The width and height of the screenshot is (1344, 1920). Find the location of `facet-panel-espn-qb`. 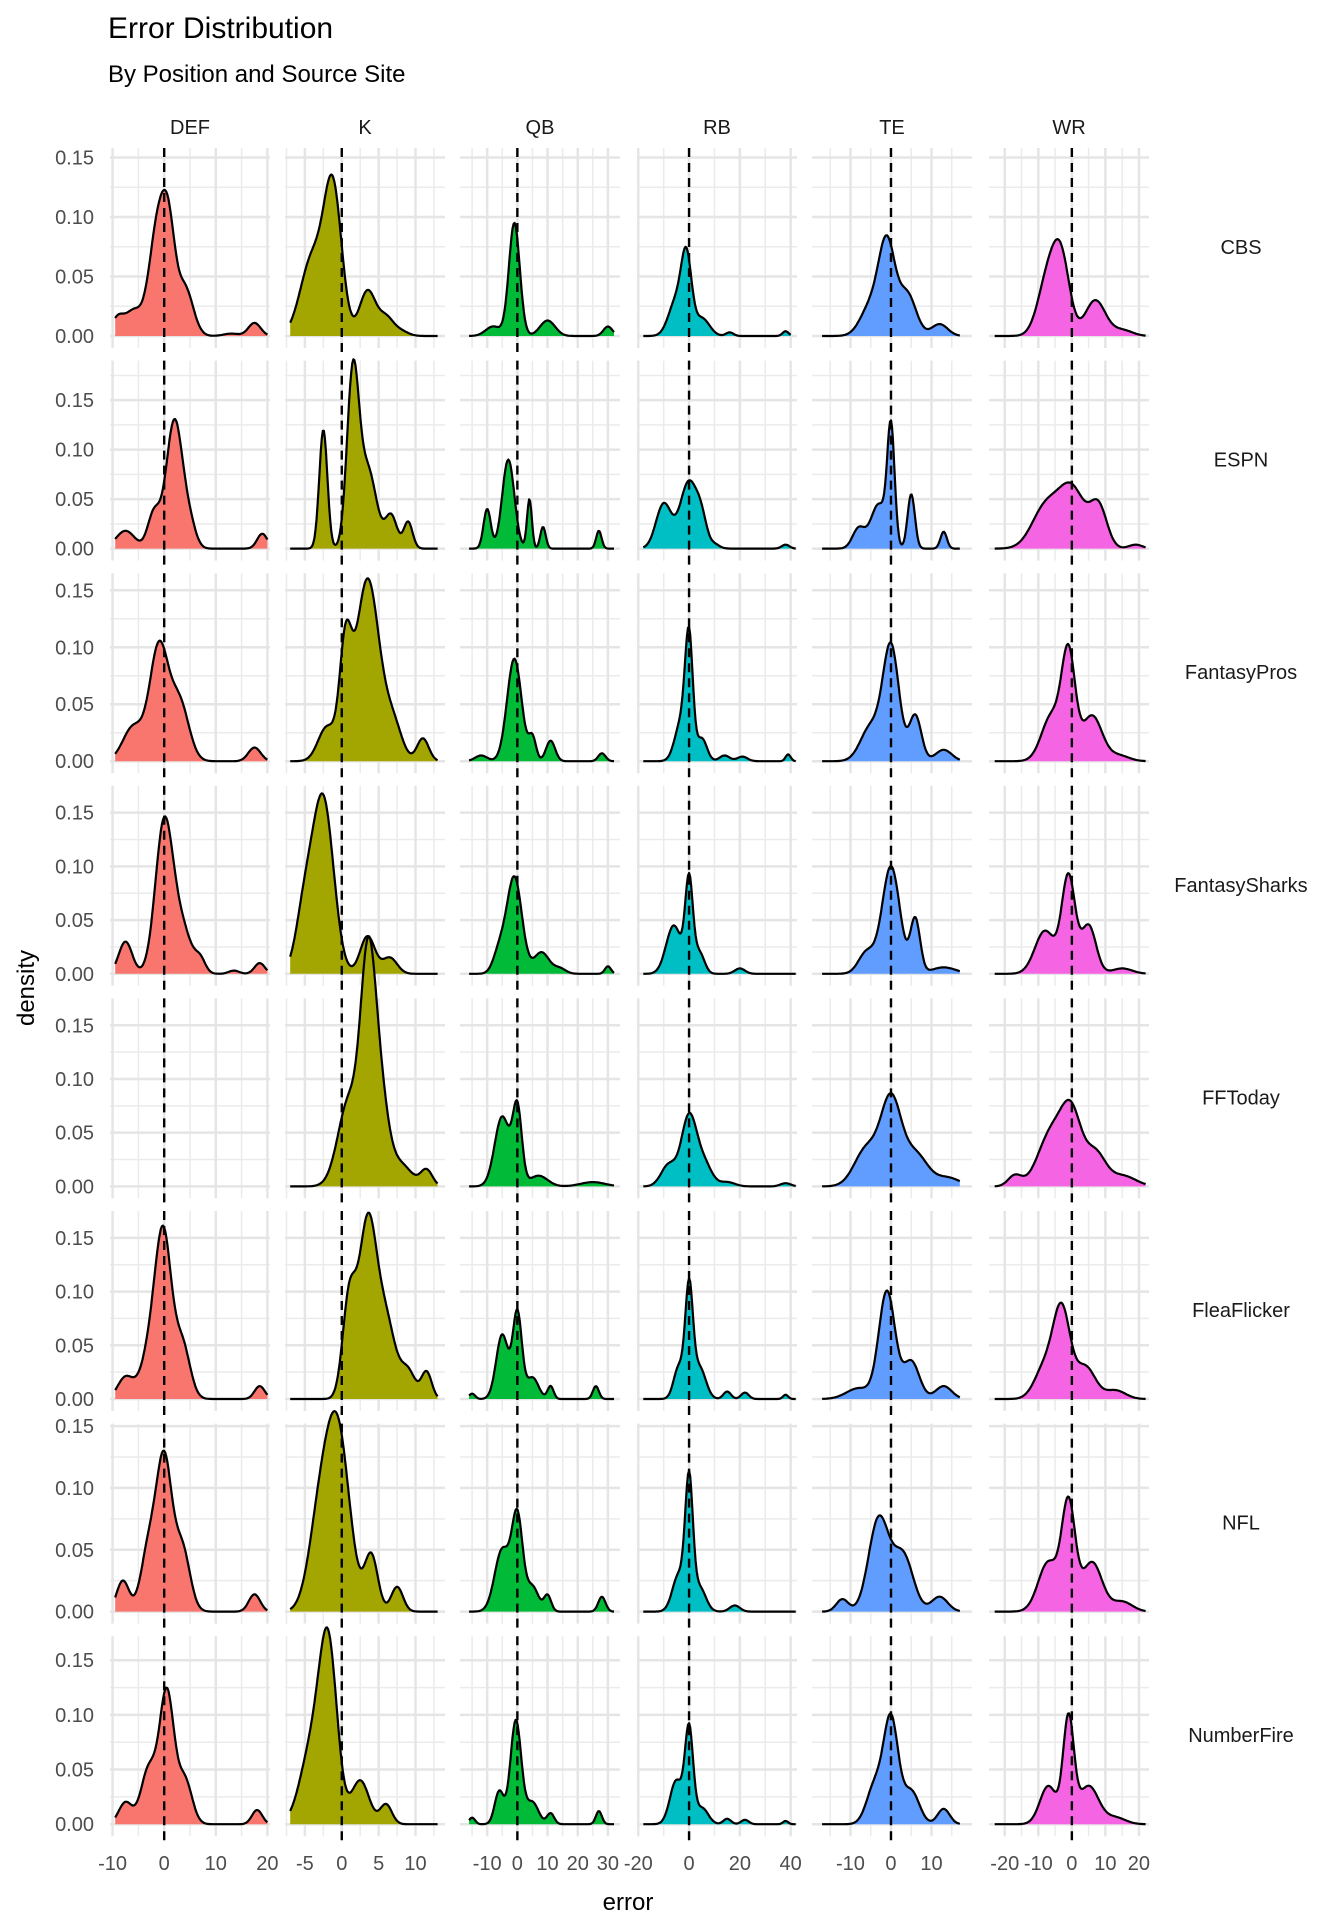

facet-panel-espn-qb is located at coordinates (540, 462).